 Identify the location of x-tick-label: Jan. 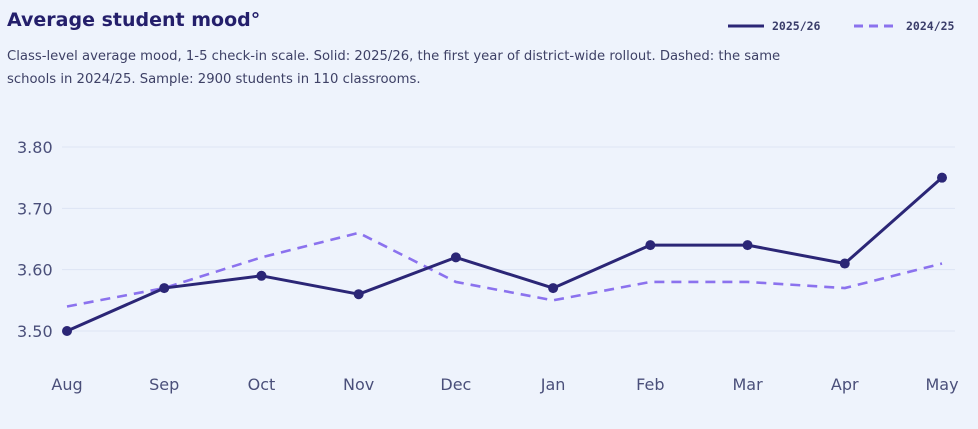
(553, 384).